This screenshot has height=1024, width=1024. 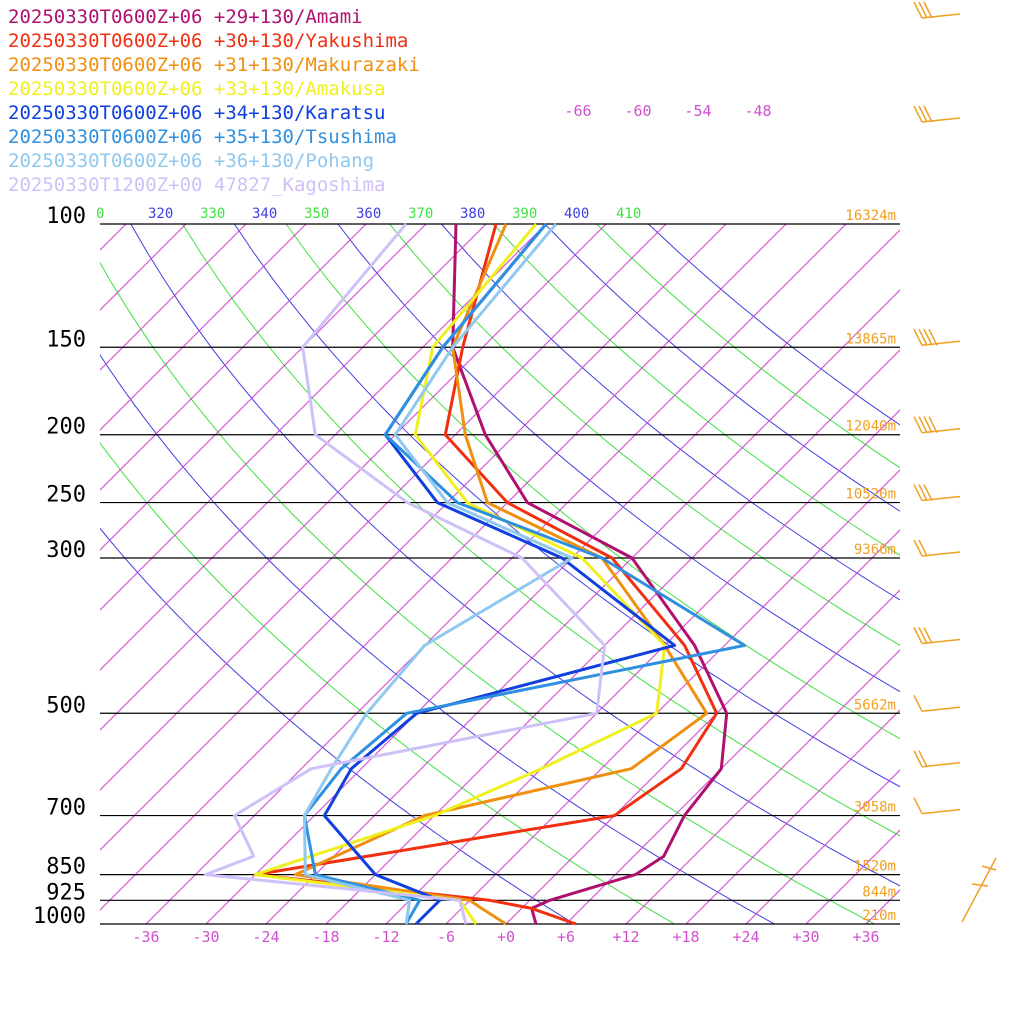 What do you see at coordinates (197, 89) in the screenshot?
I see `legend-entry-4: 20250330T0600Z+06 +33+130/Amakusa` at bounding box center [197, 89].